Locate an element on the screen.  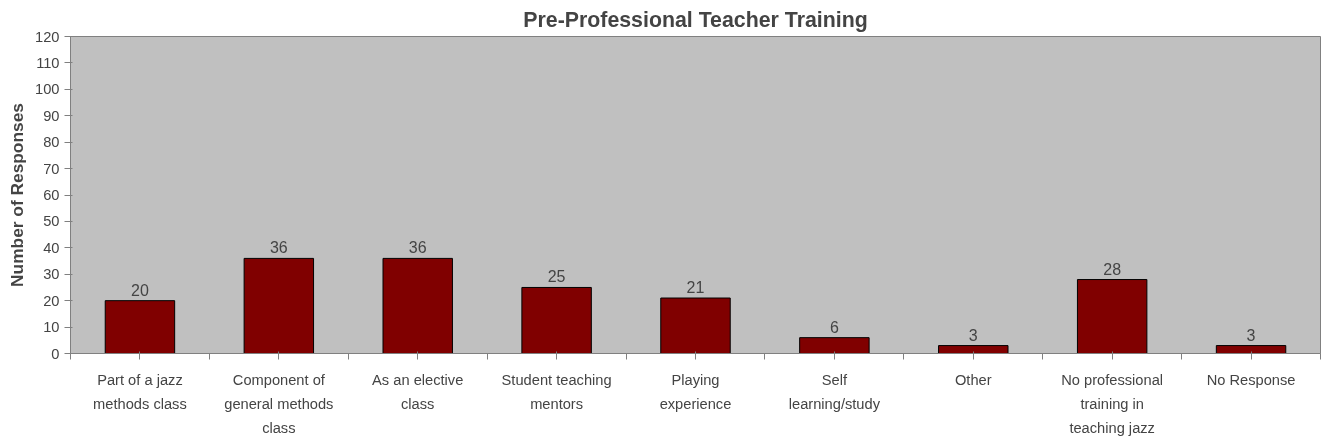
y-tick-label: 100 is located at coordinates (47, 89).